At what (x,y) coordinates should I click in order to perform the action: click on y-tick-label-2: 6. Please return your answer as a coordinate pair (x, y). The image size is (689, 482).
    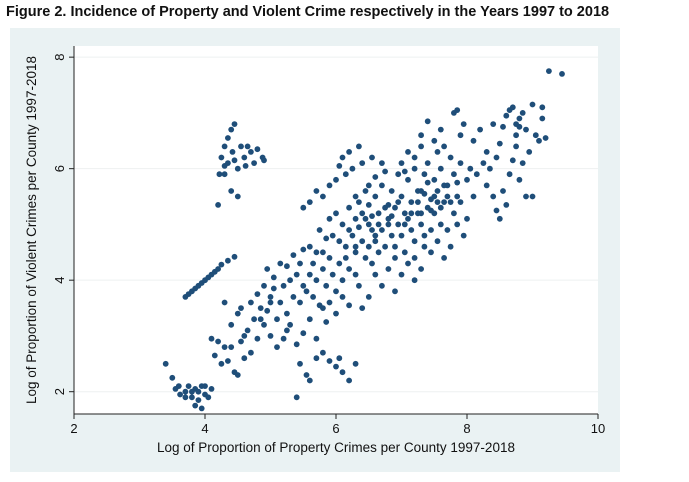
    Looking at the image, I should click on (59, 168).